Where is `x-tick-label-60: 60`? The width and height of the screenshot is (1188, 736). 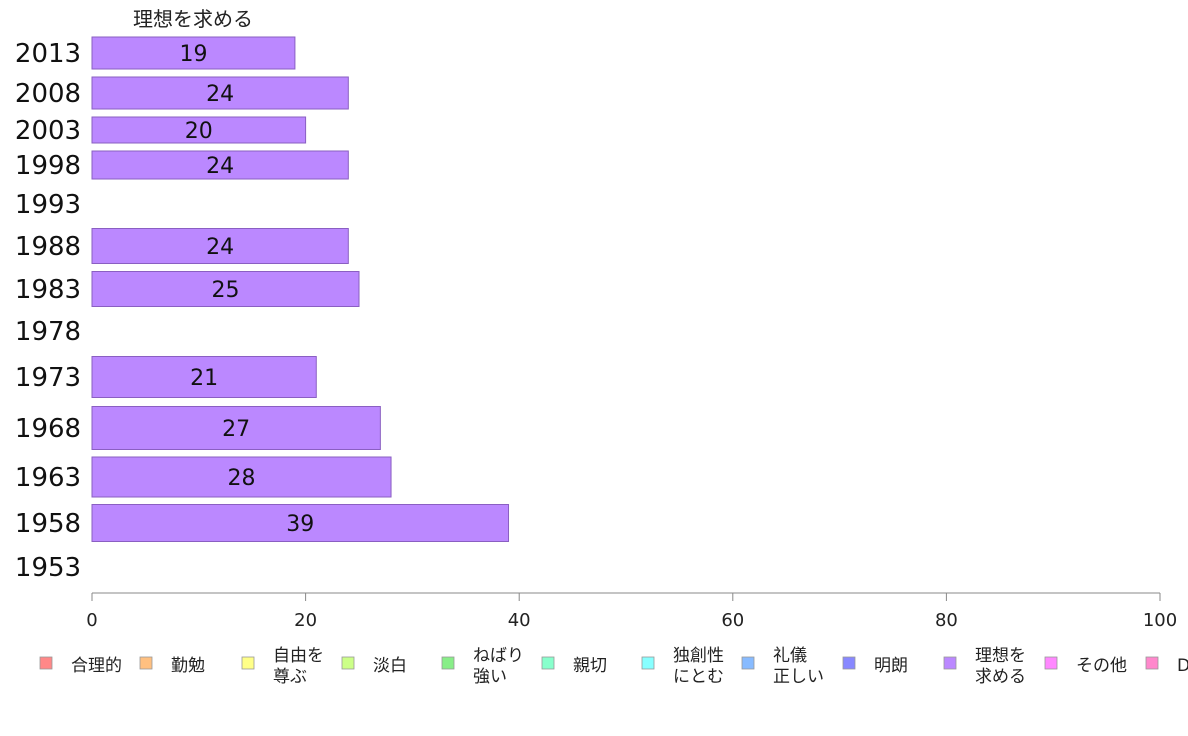
x-tick-label-60: 60 is located at coordinates (732, 620).